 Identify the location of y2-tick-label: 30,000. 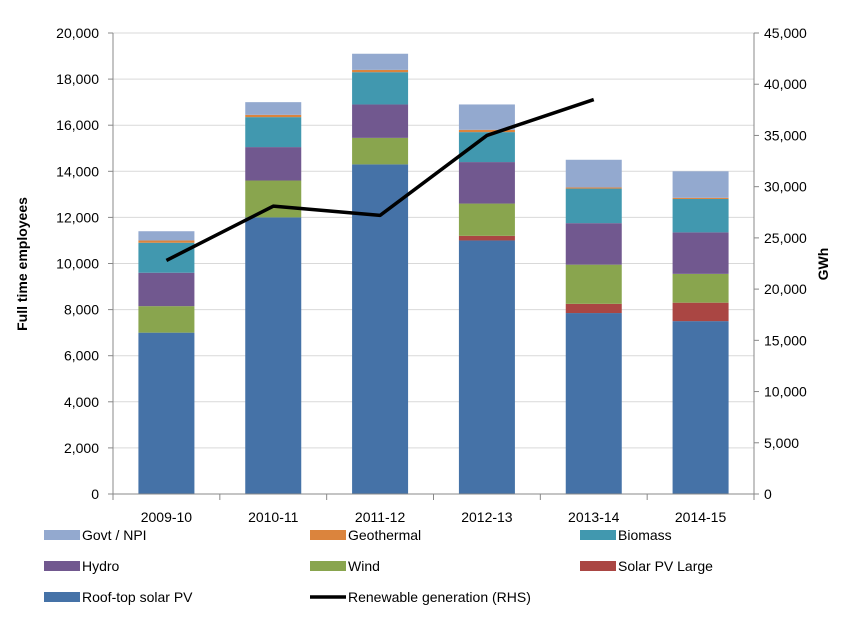
(785, 187).